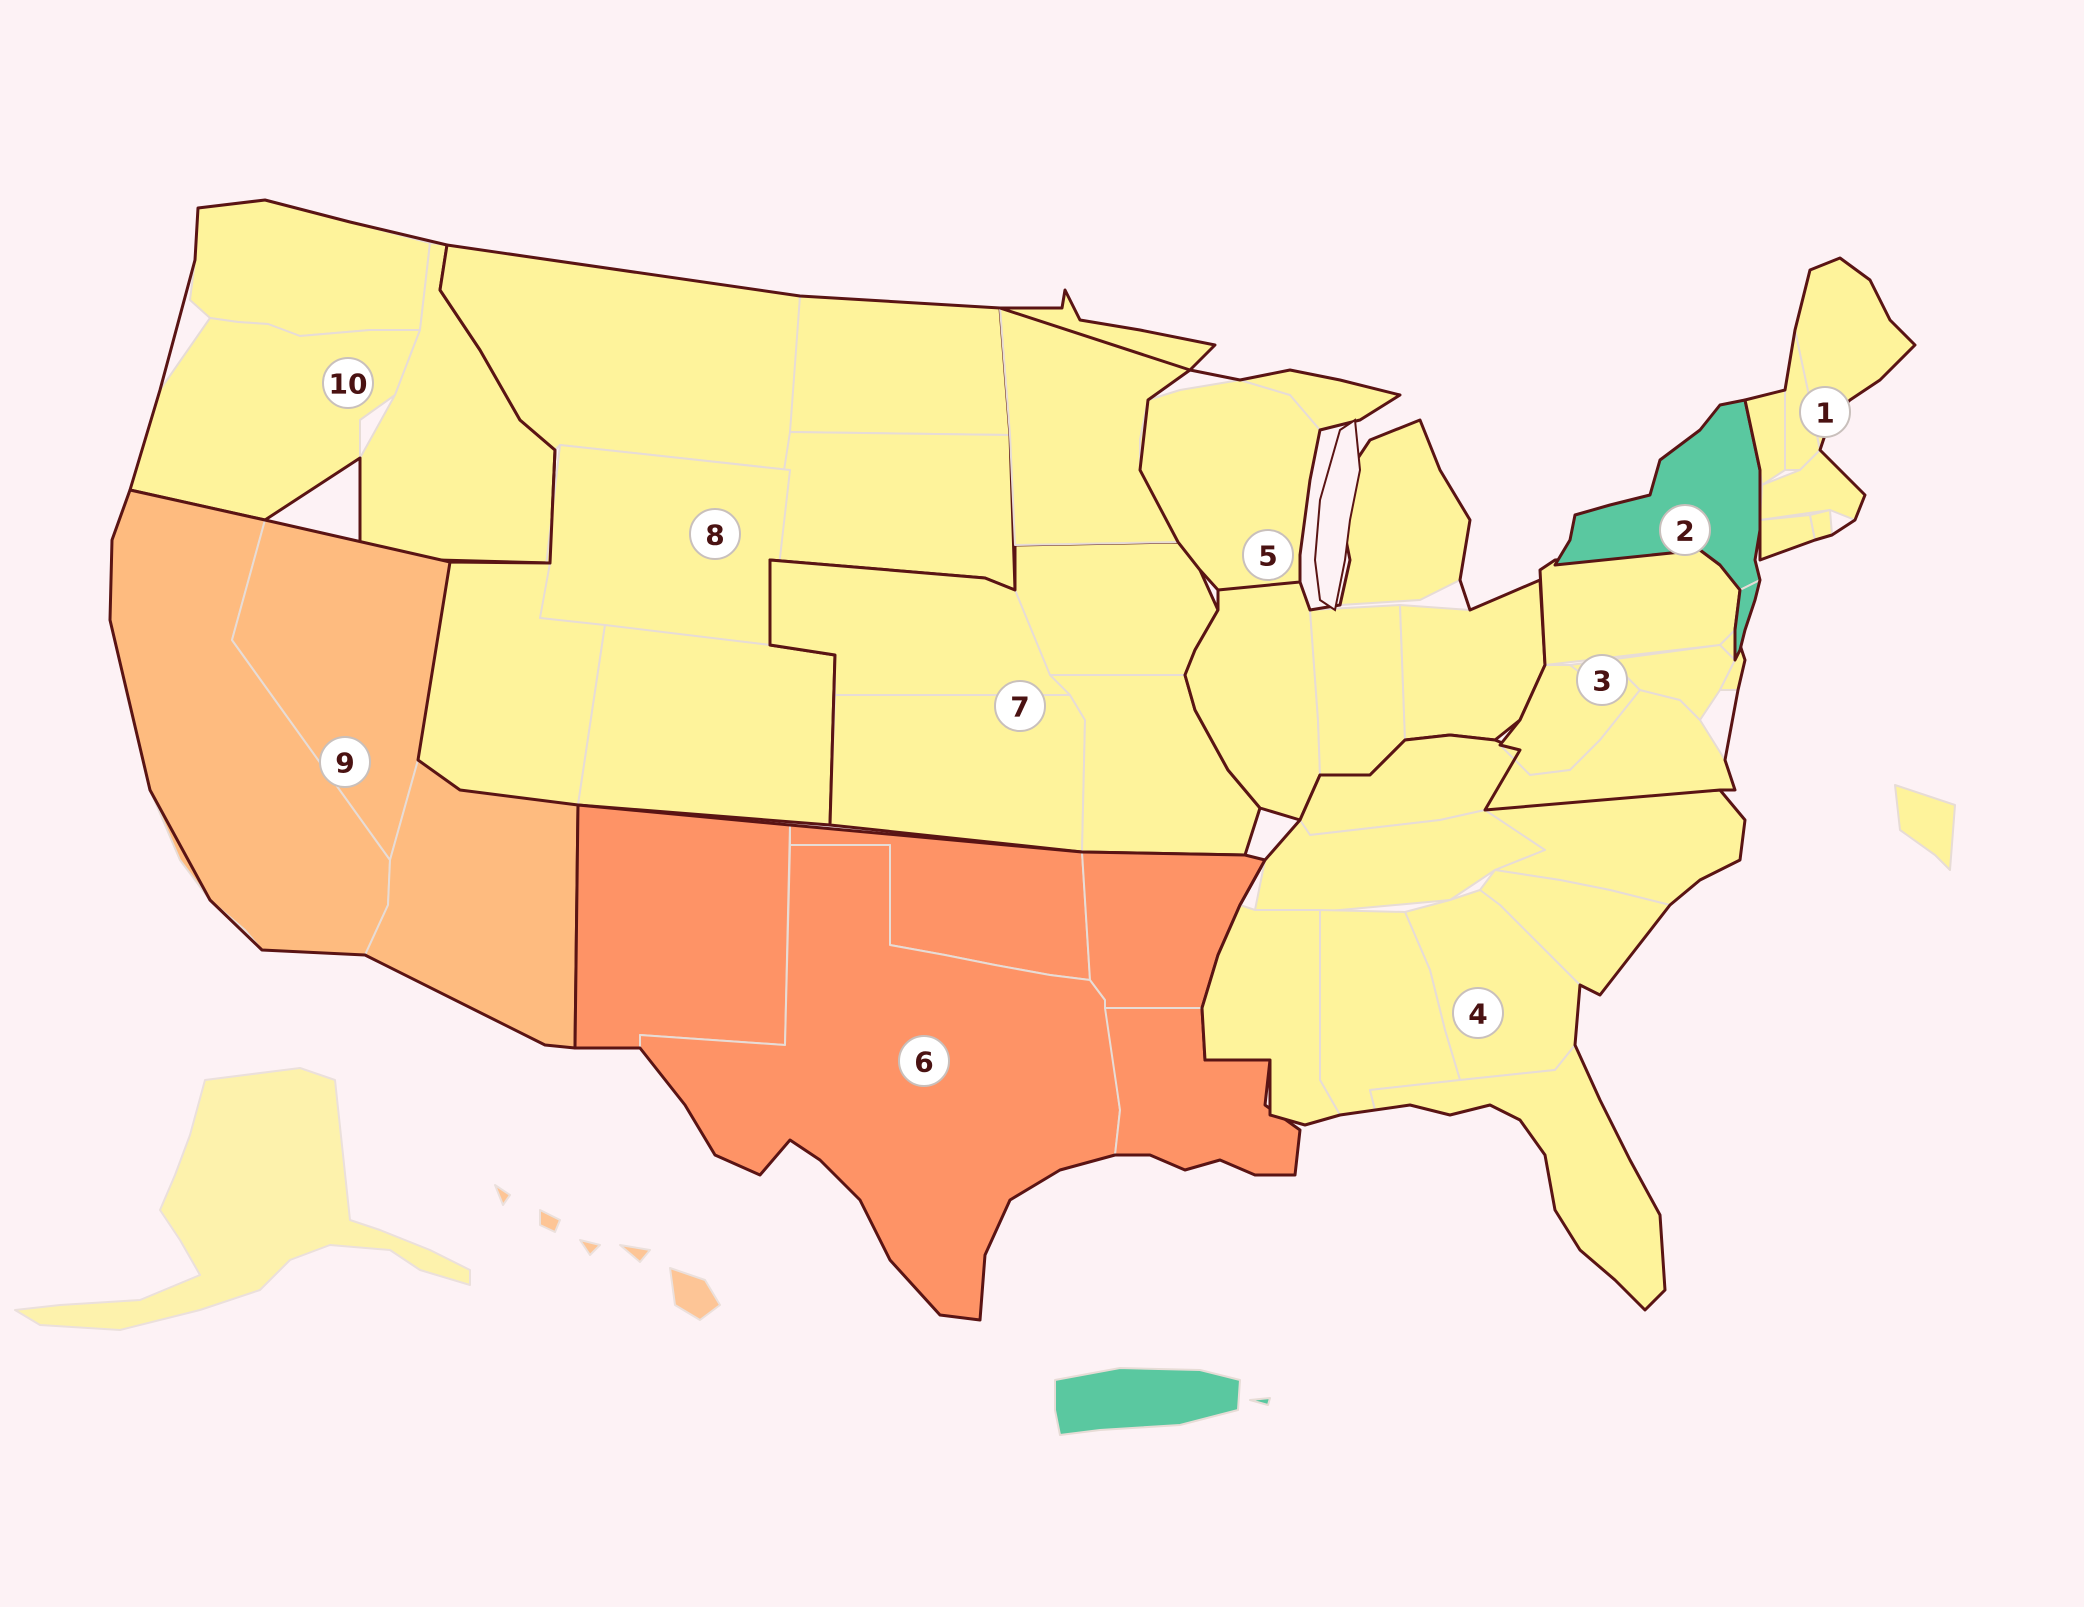 This screenshot has width=2084, height=1607. What do you see at coordinates (1787, 537) in the screenshot?
I see `state-CT` at bounding box center [1787, 537].